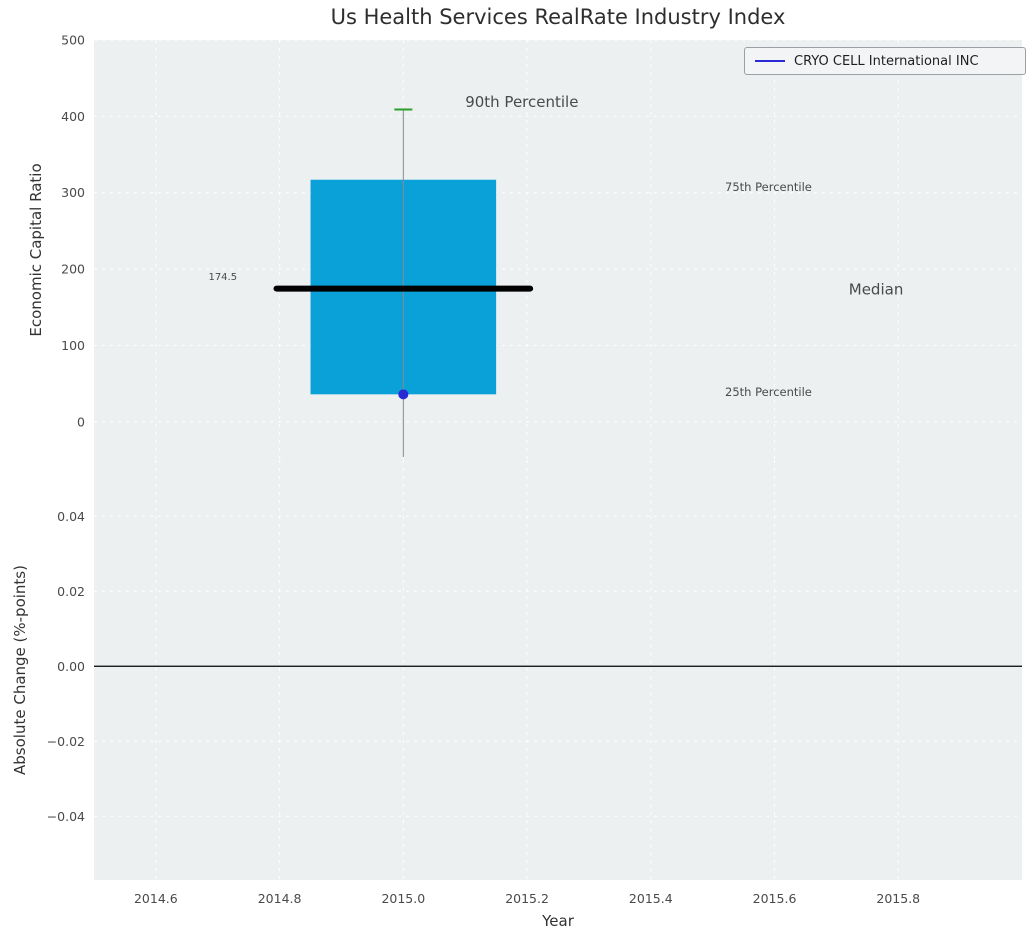 This screenshot has width=1034, height=942. What do you see at coordinates (222, 277) in the screenshot?
I see `annotation-median-value: 174.5` at bounding box center [222, 277].